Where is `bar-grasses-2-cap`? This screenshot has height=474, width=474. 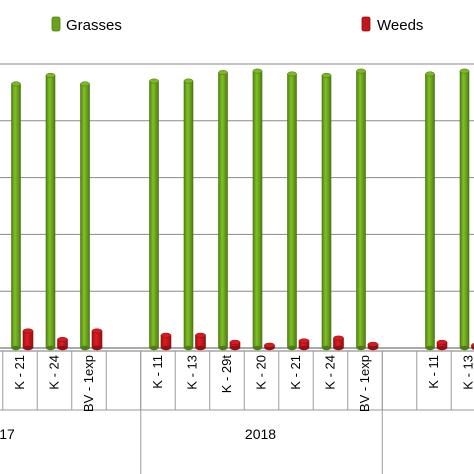
bar-grasses-2-cap is located at coordinates (85, 84).